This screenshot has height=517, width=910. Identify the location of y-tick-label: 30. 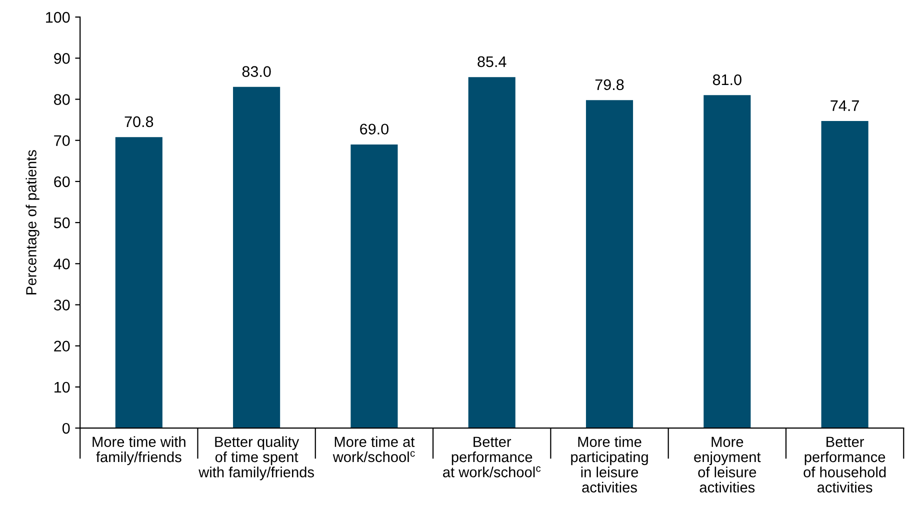
(62, 305).